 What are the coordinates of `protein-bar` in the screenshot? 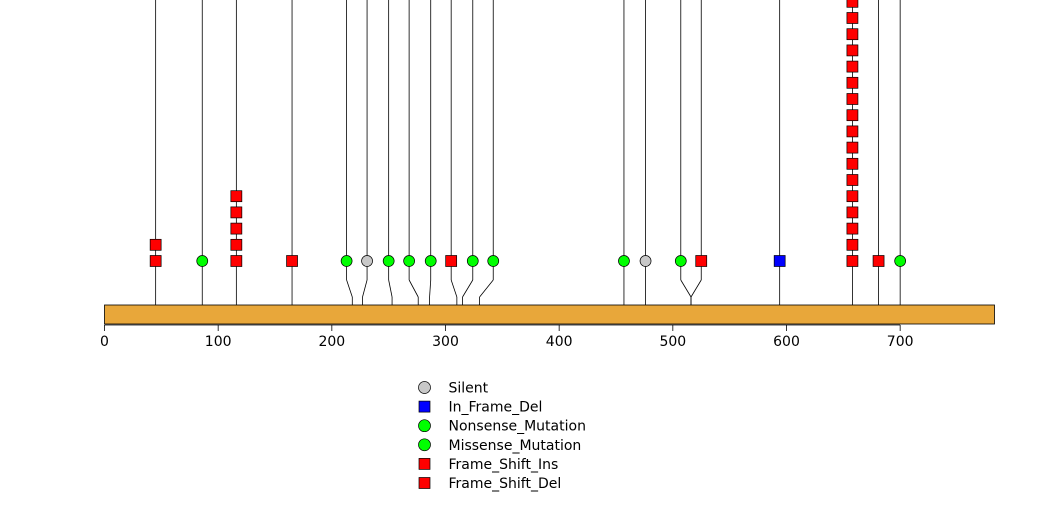 It's located at (549, 314).